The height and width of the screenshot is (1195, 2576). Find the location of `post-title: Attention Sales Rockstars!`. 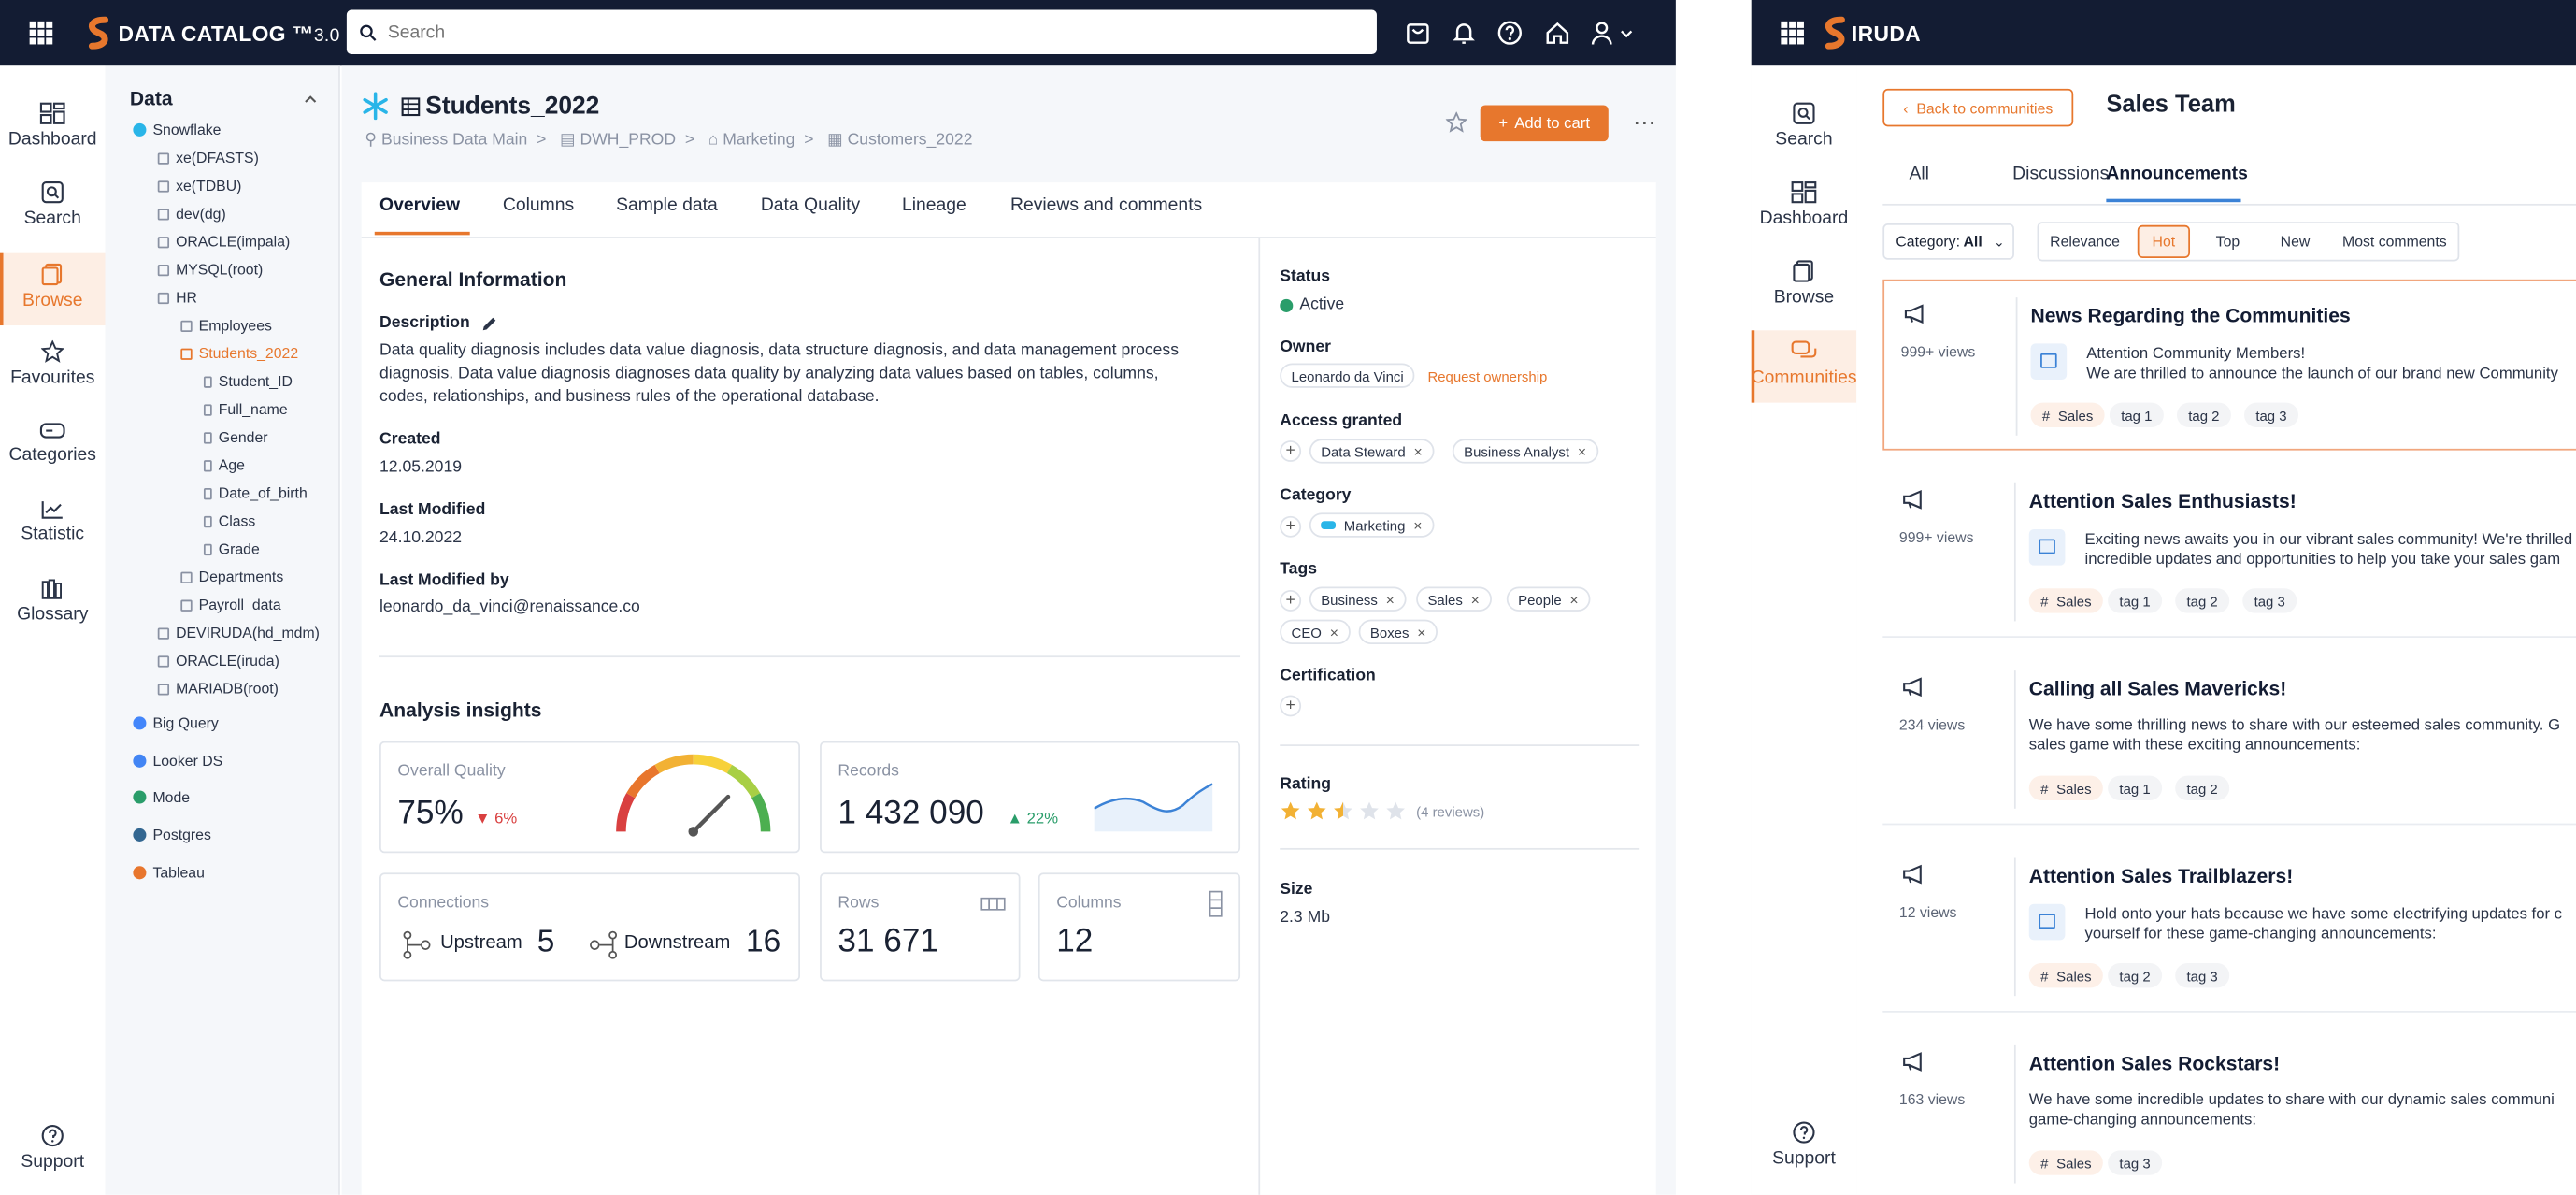

post-title: Attention Sales Rockstars! is located at coordinates (2154, 1063).